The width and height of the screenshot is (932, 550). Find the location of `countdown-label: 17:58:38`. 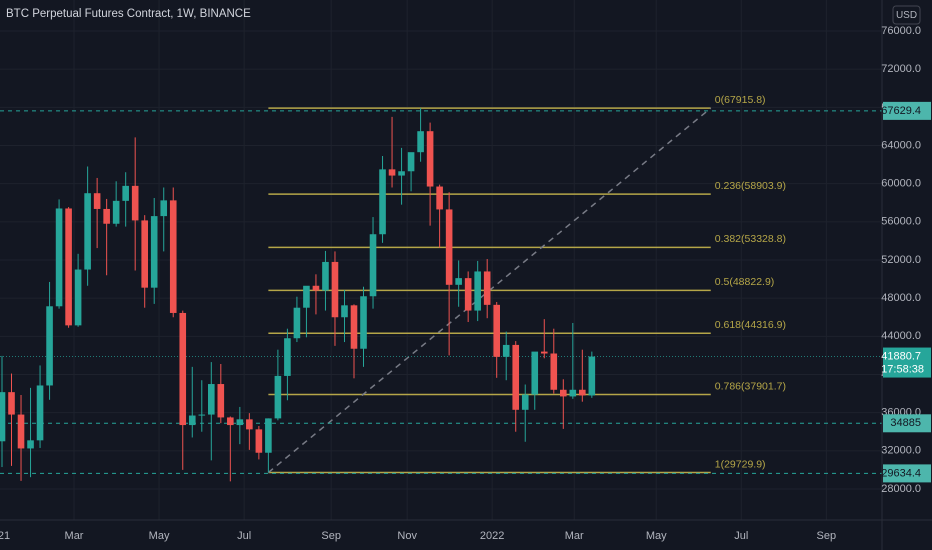

countdown-label: 17:58:38 is located at coordinates (902, 369).